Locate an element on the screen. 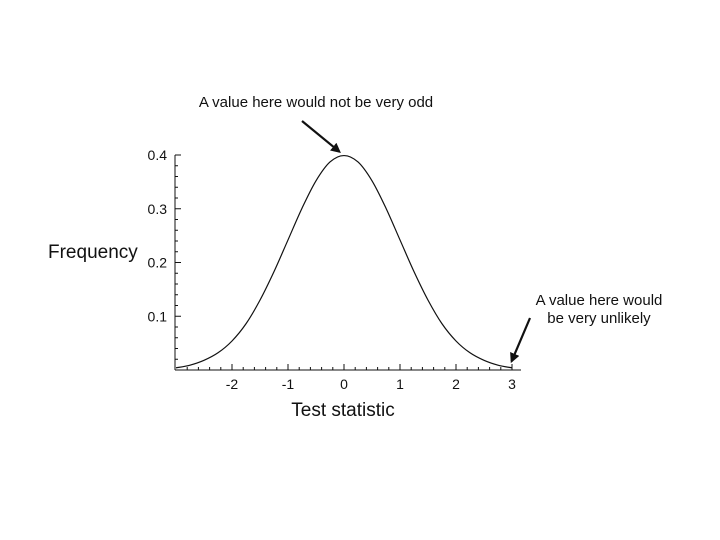 Image resolution: width=720 pixels, height=540 pixels. y-axis: 0.1 0.2 0.3 0.4 is located at coordinates (164, 258).